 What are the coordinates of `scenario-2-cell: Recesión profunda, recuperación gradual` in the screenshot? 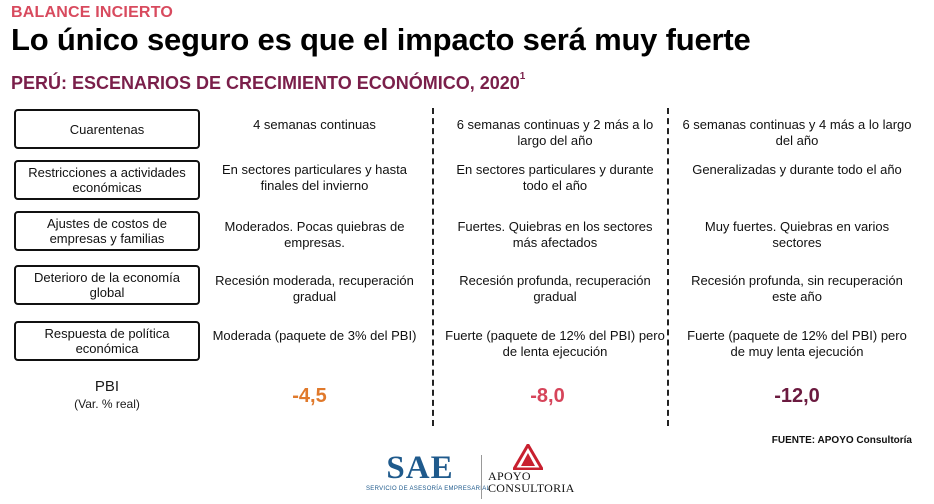 It's located at (555, 288).